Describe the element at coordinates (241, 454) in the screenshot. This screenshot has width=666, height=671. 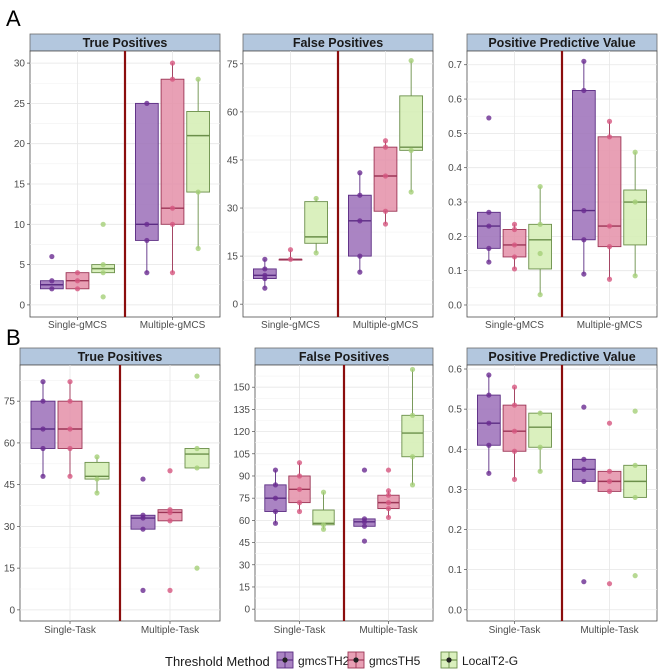
I see `y-tick-label: 105` at that location.